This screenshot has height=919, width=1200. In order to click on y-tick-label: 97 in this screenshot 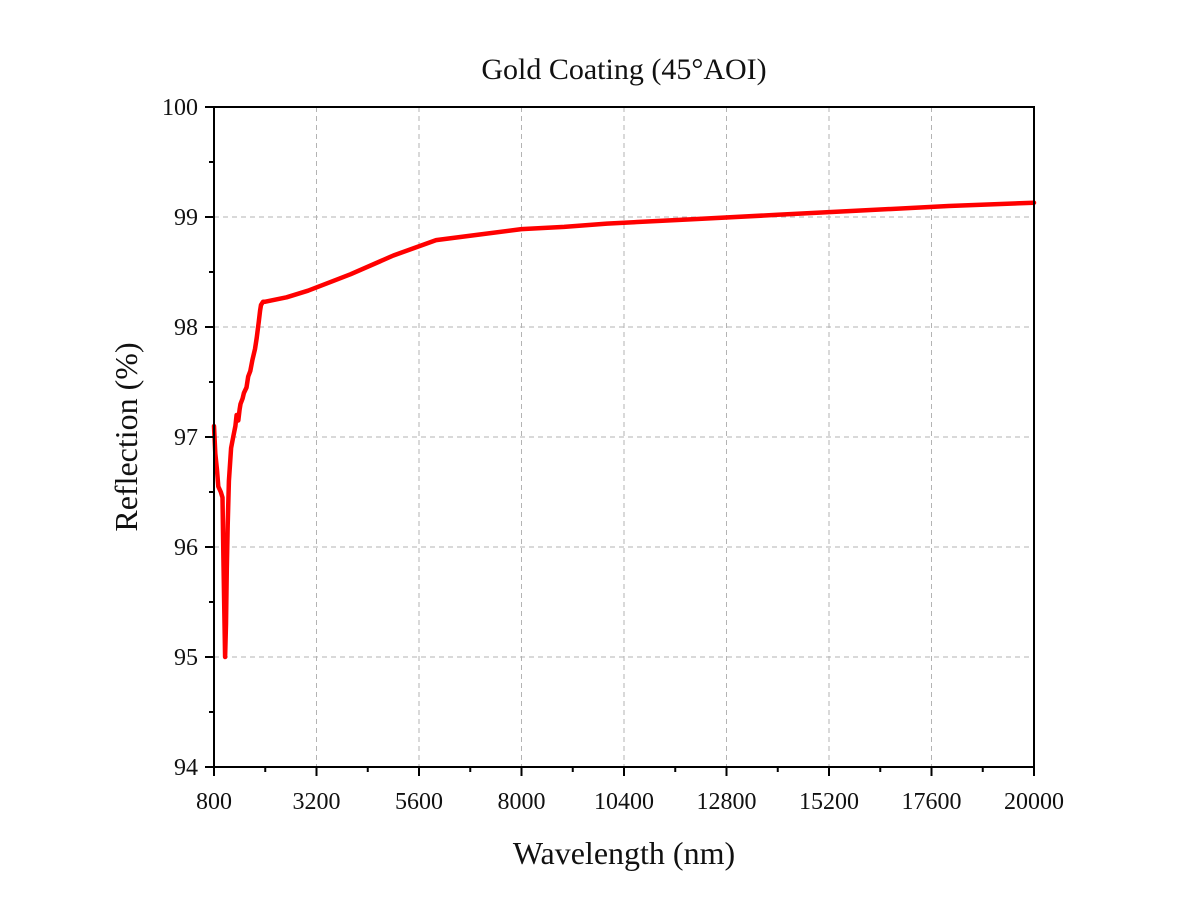, I will do `click(186, 438)`.